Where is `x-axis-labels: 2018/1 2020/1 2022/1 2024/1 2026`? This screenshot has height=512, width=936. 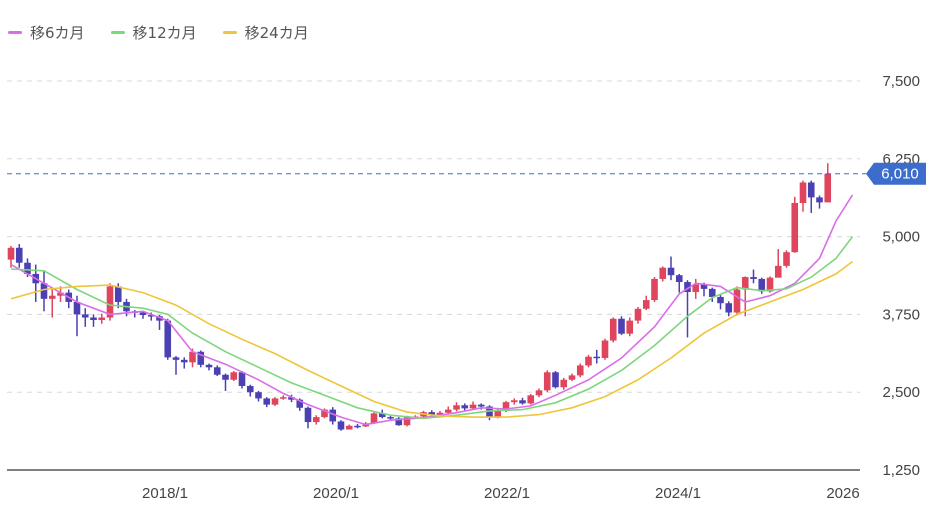
x-axis-labels: 2018/1 2020/1 2022/1 2024/1 2026 is located at coordinates (501, 493).